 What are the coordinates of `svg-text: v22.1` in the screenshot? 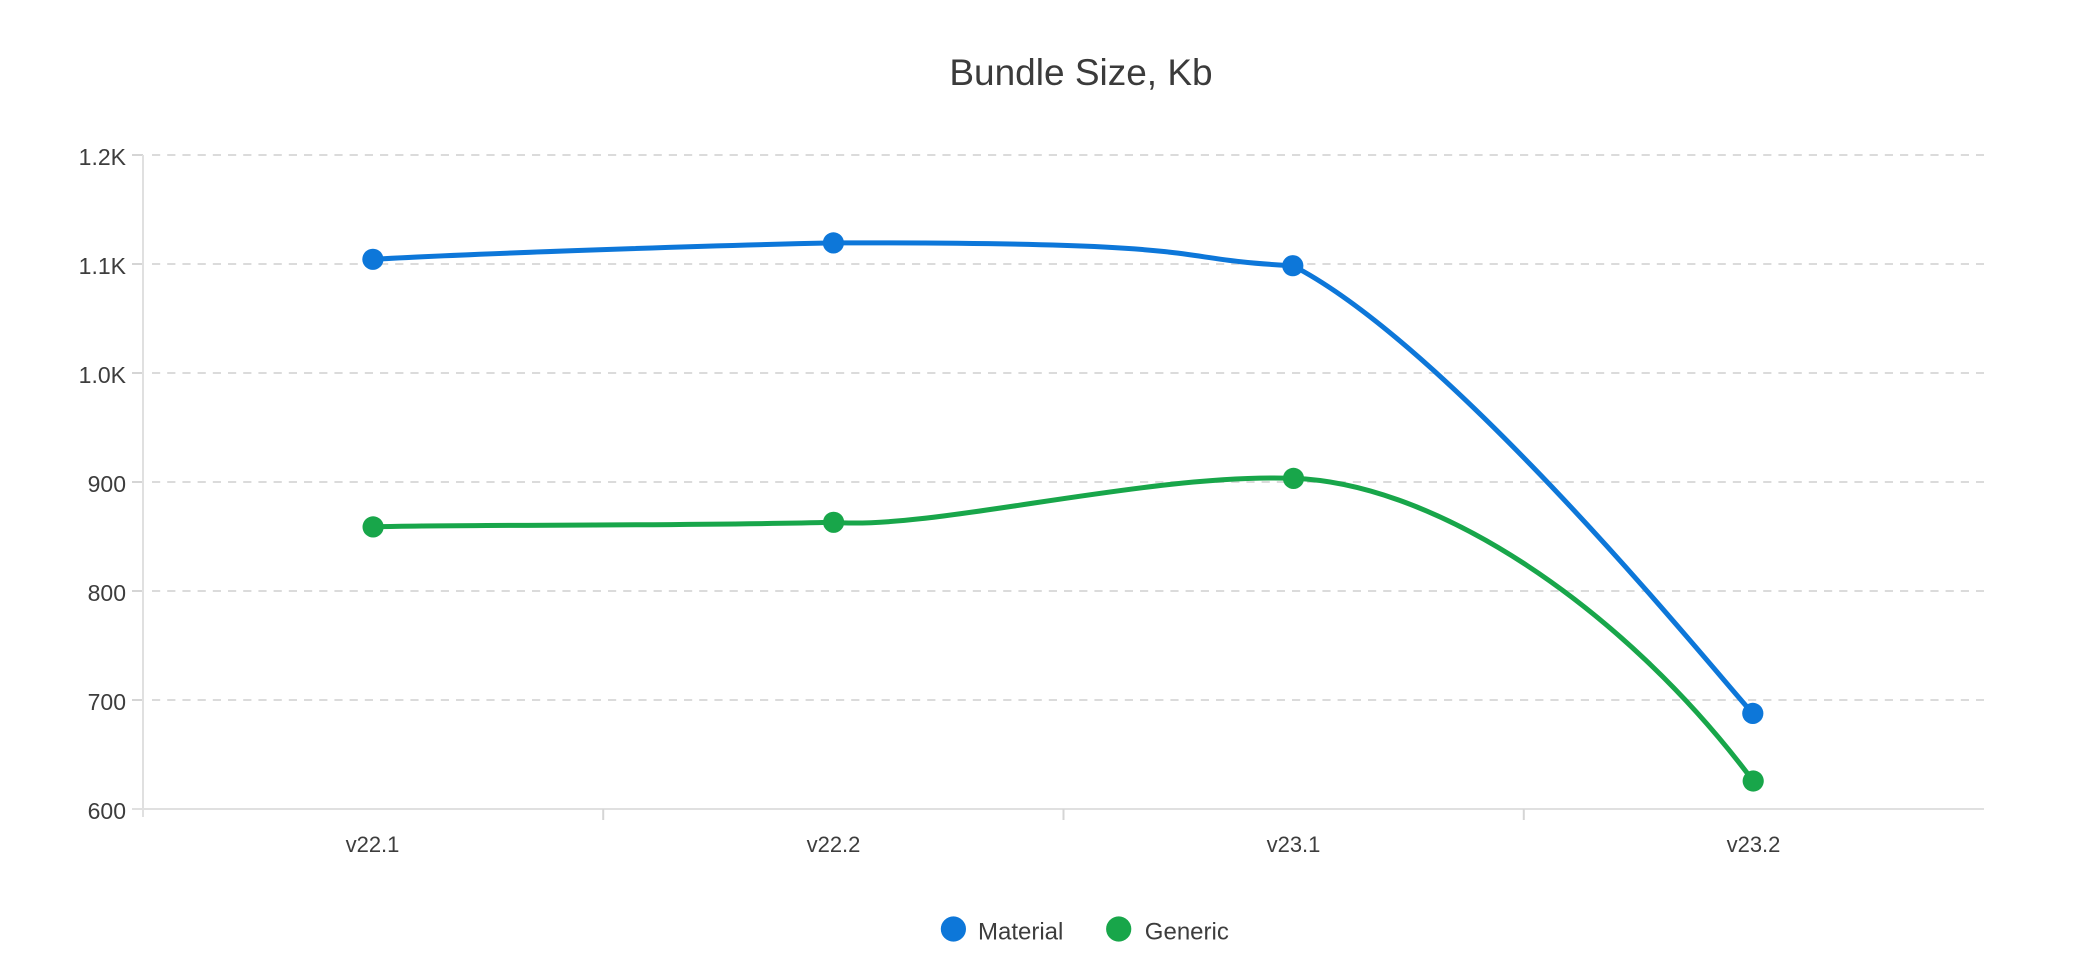 It's located at (373, 844).